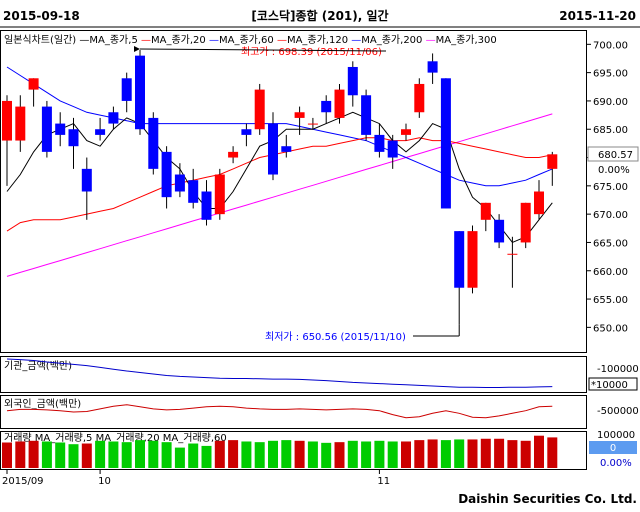 The width and height of the screenshot is (640, 512). What do you see at coordinates (196, 478) in the screenshot?
I see `x-axis: 2015/09 10 11` at bounding box center [196, 478].